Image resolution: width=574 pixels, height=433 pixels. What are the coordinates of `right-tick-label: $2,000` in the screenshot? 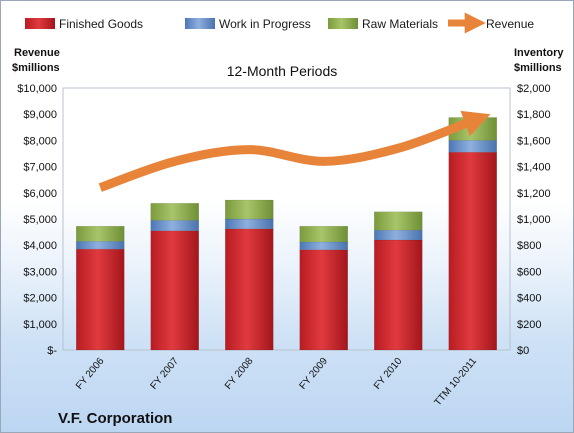 It's located at (534, 89).